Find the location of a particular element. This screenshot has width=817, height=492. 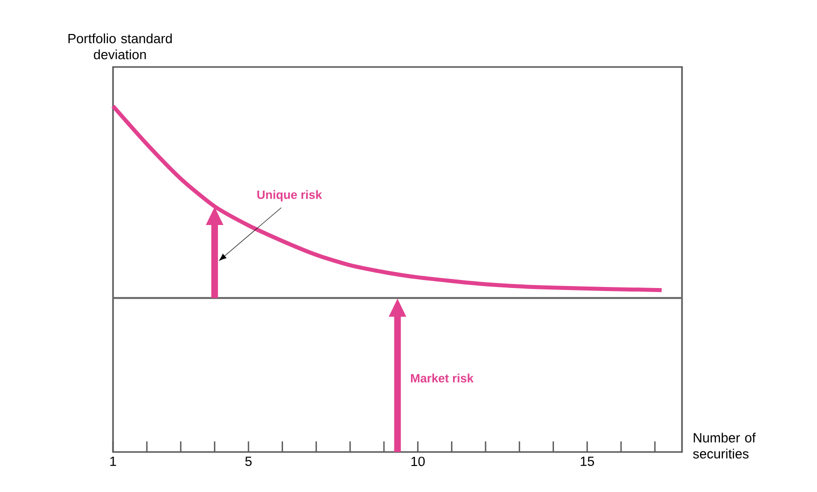

y-axis-title: Portfolio standard deviation is located at coordinates (120, 46).